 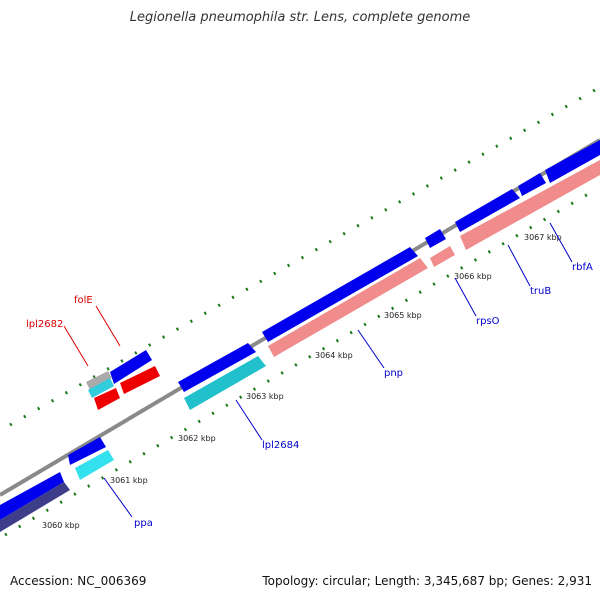 I want to click on cds-reverse-lpl2682-d, so click(x=107, y=399).